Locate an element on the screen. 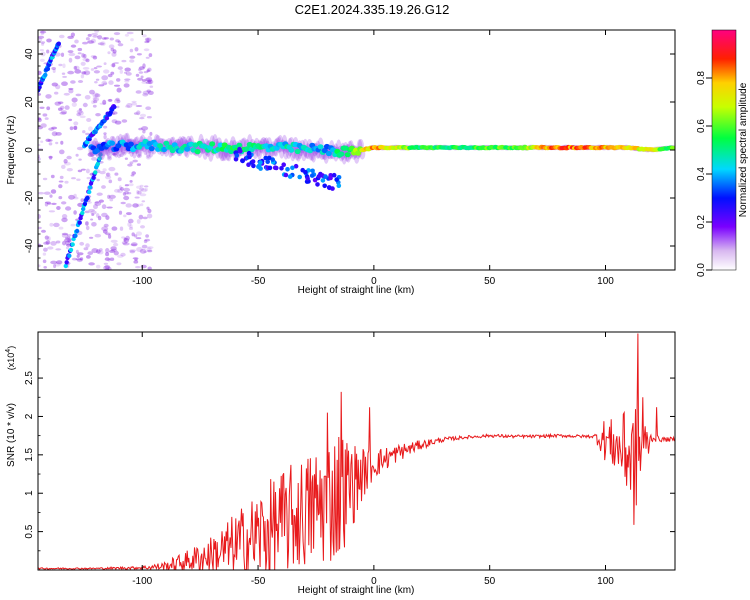 The image size is (750, 600). snr-xtick-label: -100 is located at coordinates (142, 581).